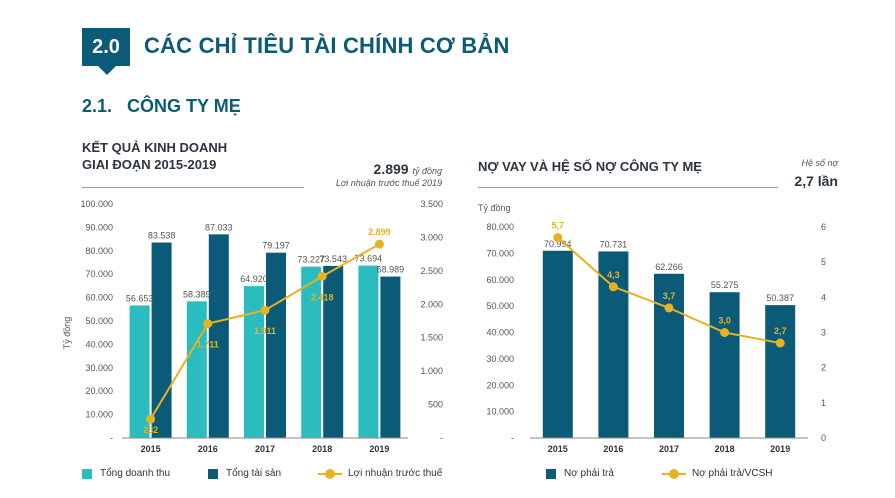  Describe the element at coordinates (816, 181) in the screenshot. I see `debt-ratio-value: 2,7 lần` at that location.